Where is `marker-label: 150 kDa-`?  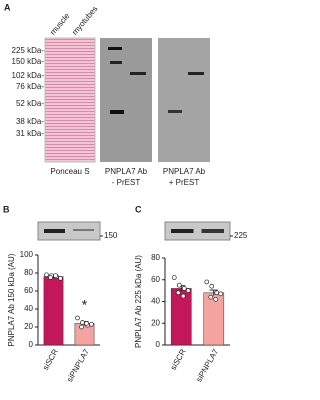 marker-label: 150 kDa- is located at coordinates (28, 61).